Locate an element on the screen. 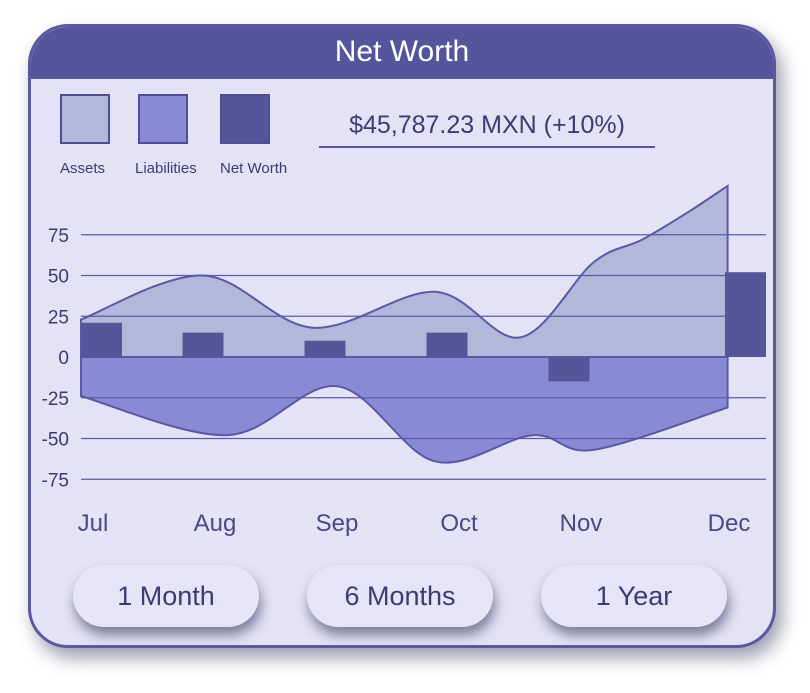  liabilities-area is located at coordinates (404, 410).